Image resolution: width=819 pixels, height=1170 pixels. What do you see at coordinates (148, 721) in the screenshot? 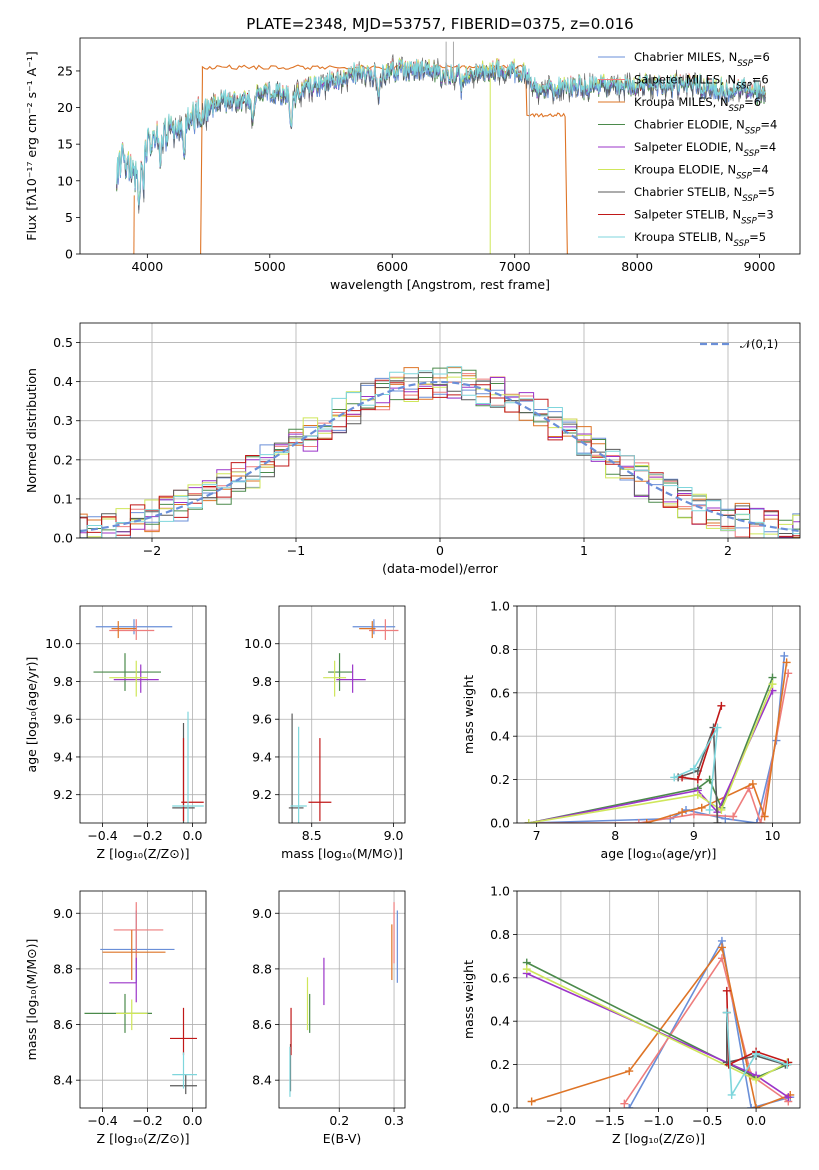
I see `age_vs_Z-plot-area` at bounding box center [148, 721].